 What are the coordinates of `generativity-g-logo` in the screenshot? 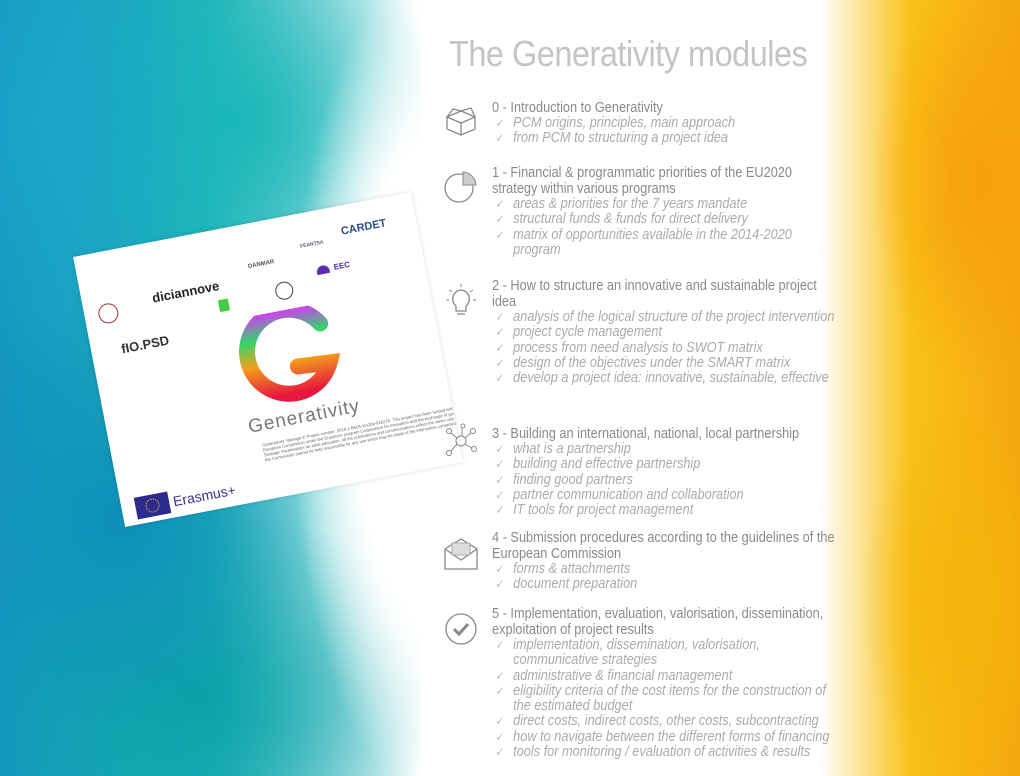 It's located at (290, 351).